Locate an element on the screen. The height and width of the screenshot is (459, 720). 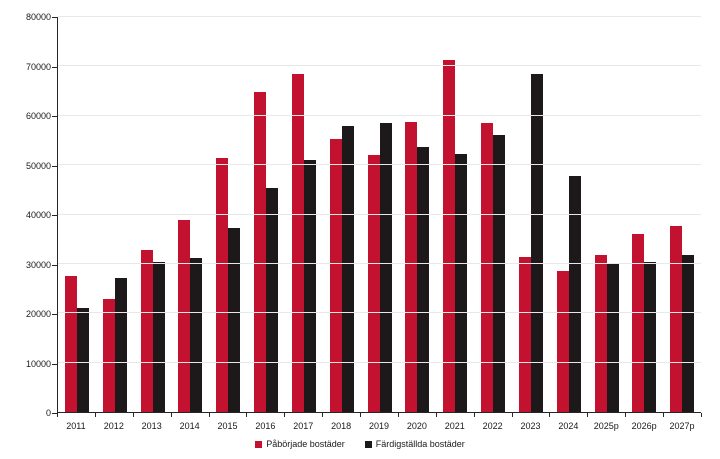
bar-paborjade-2017 is located at coordinates (297, 243).